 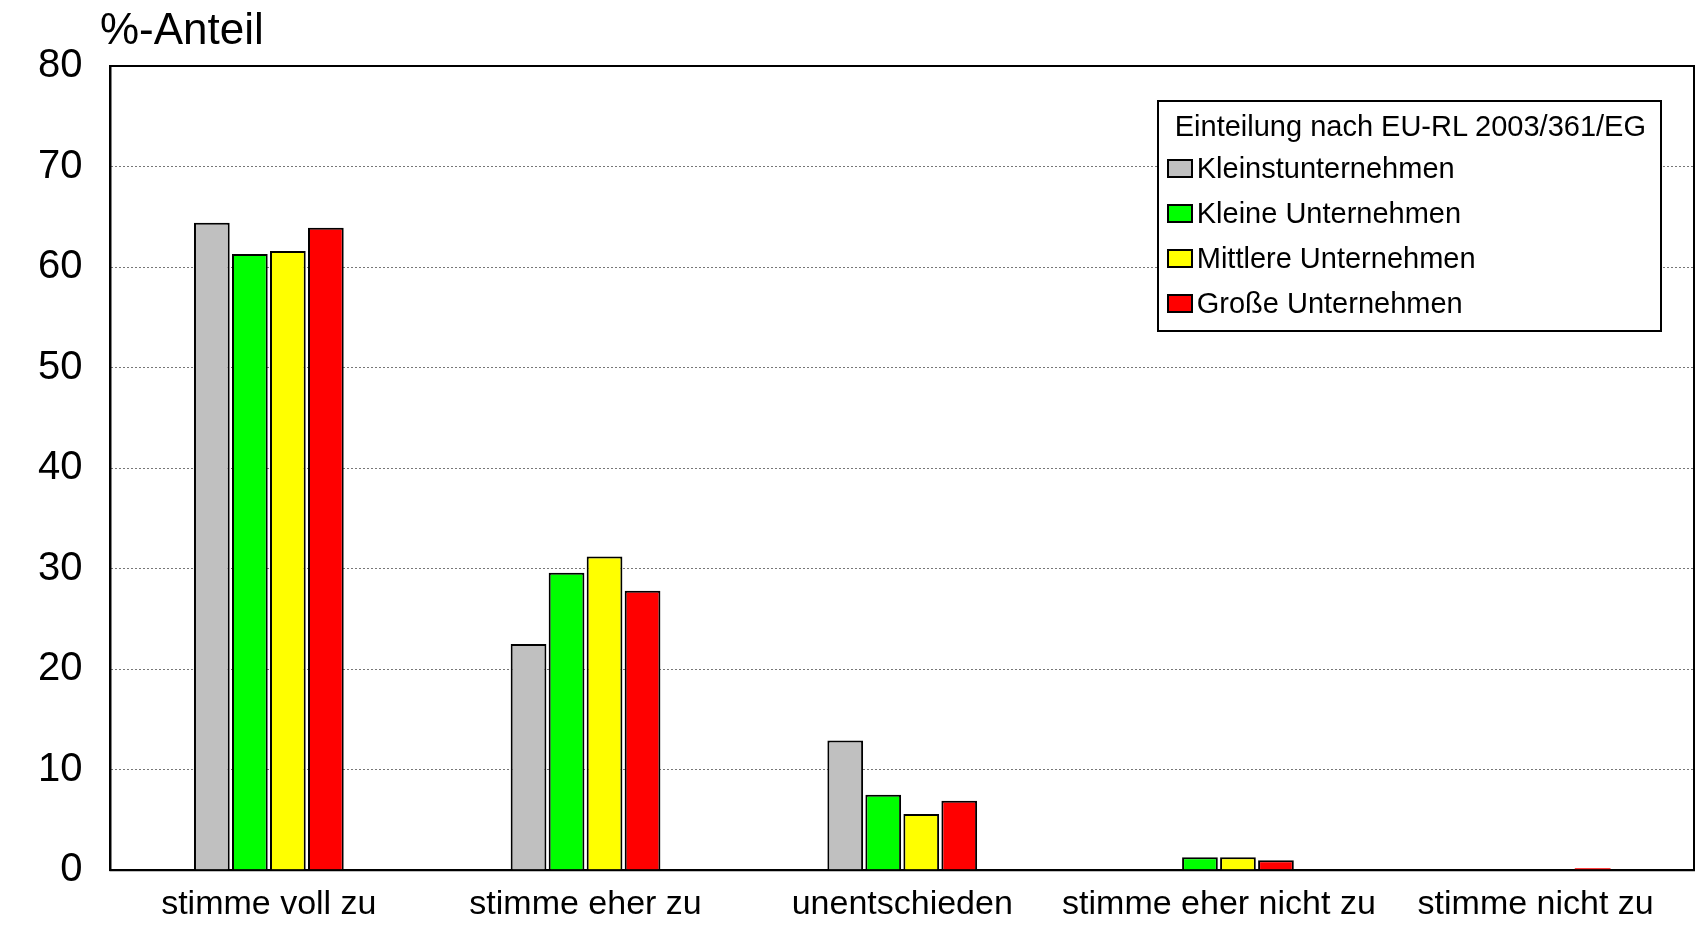 What do you see at coordinates (60, 364) in the screenshot?
I see `y-tick-label: 50` at bounding box center [60, 364].